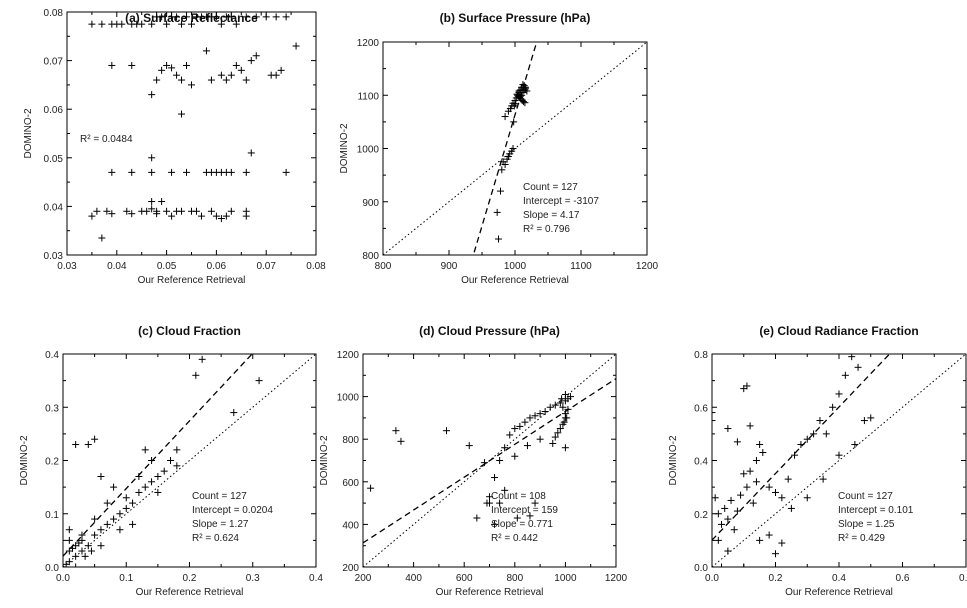  Describe the element at coordinates (515, 266) in the screenshot. I see `x-tick-label: 1000` at that location.